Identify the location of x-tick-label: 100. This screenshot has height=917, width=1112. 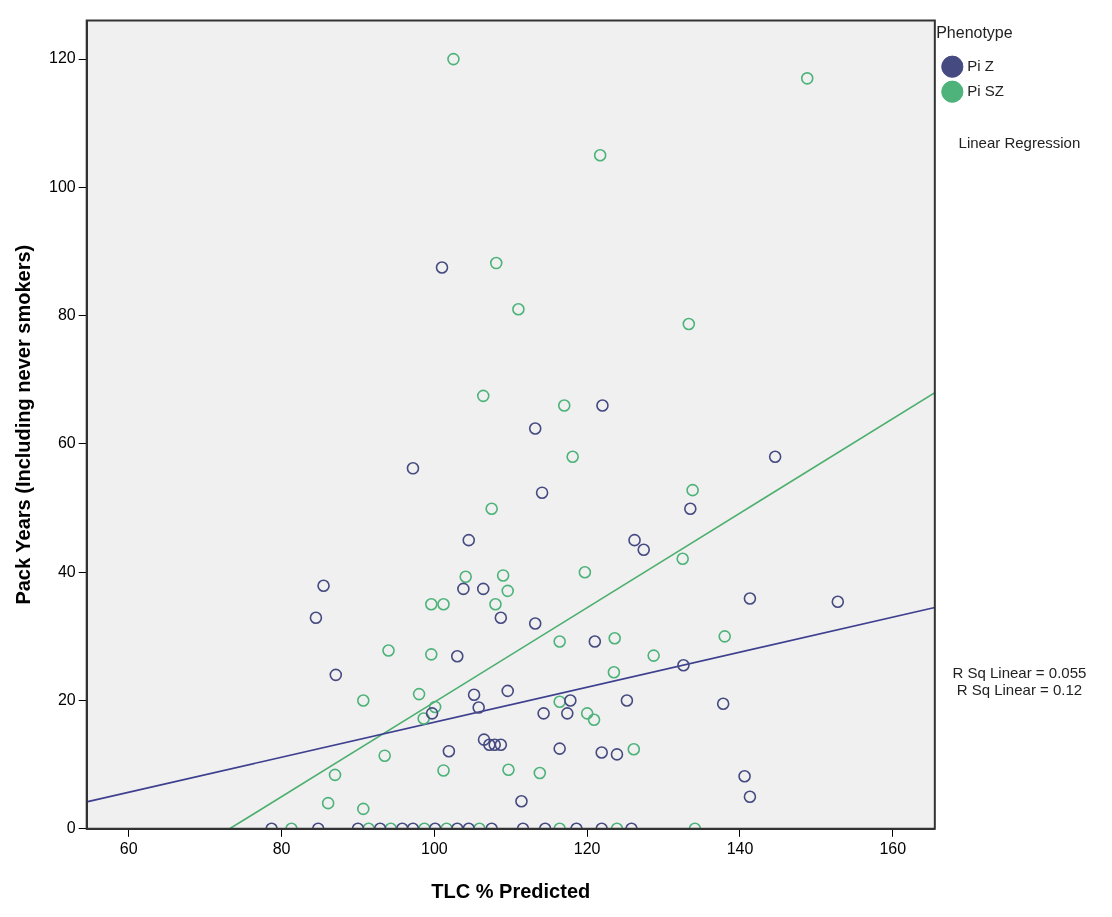
(434, 848).